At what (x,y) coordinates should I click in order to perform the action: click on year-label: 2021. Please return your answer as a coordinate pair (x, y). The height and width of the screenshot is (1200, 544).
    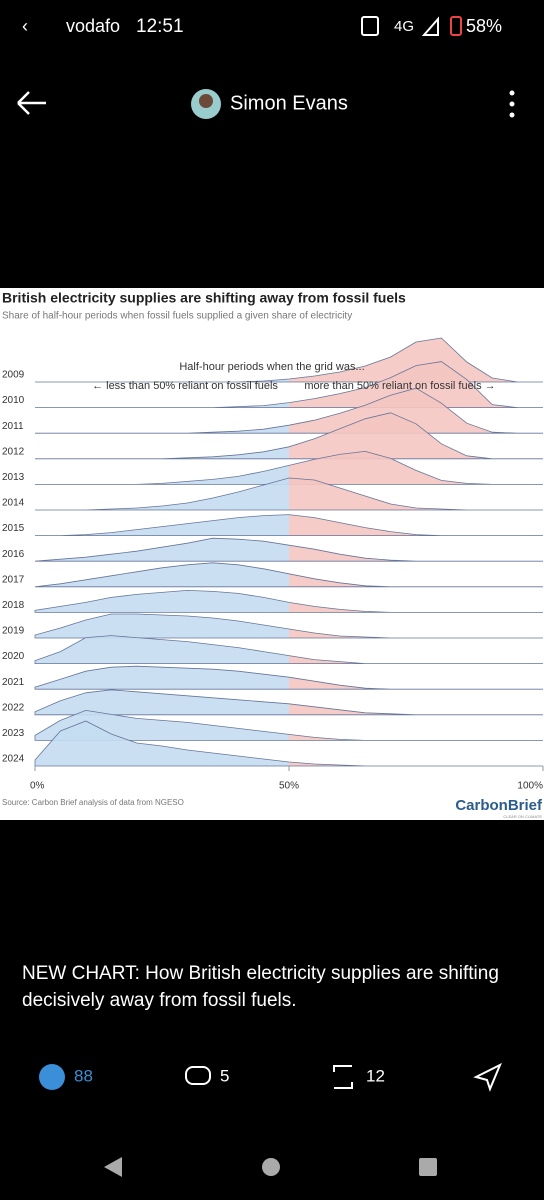
    Looking at the image, I should click on (13, 682).